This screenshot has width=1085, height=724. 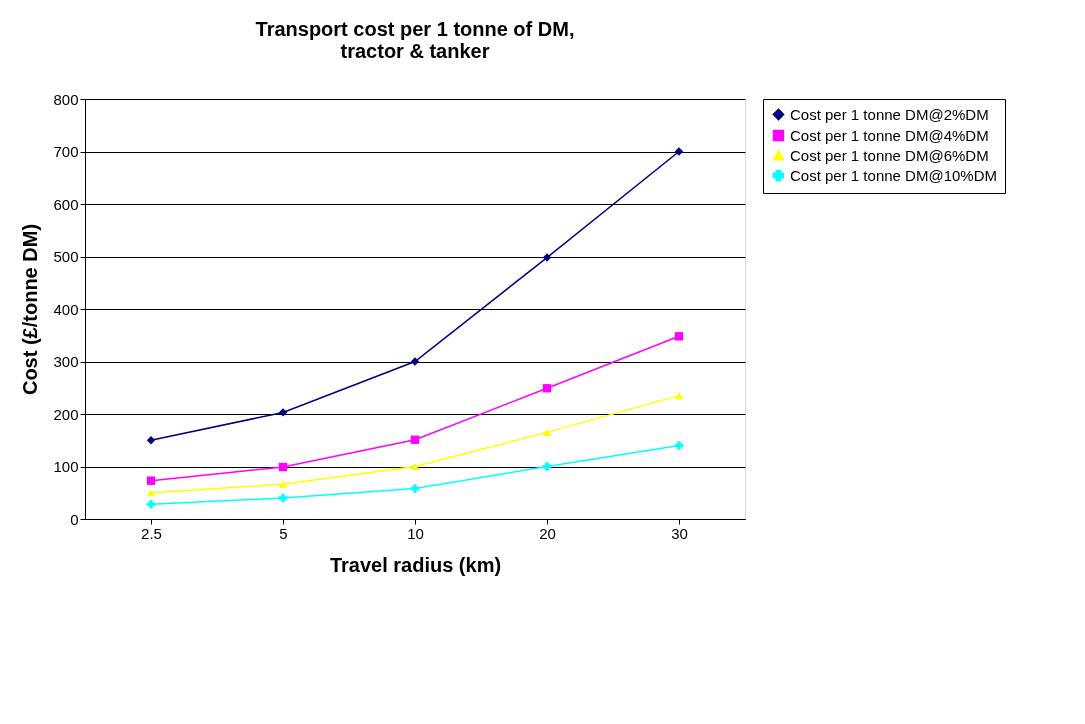 What do you see at coordinates (66, 466) in the screenshot?
I see `y-tick-label: 100` at bounding box center [66, 466].